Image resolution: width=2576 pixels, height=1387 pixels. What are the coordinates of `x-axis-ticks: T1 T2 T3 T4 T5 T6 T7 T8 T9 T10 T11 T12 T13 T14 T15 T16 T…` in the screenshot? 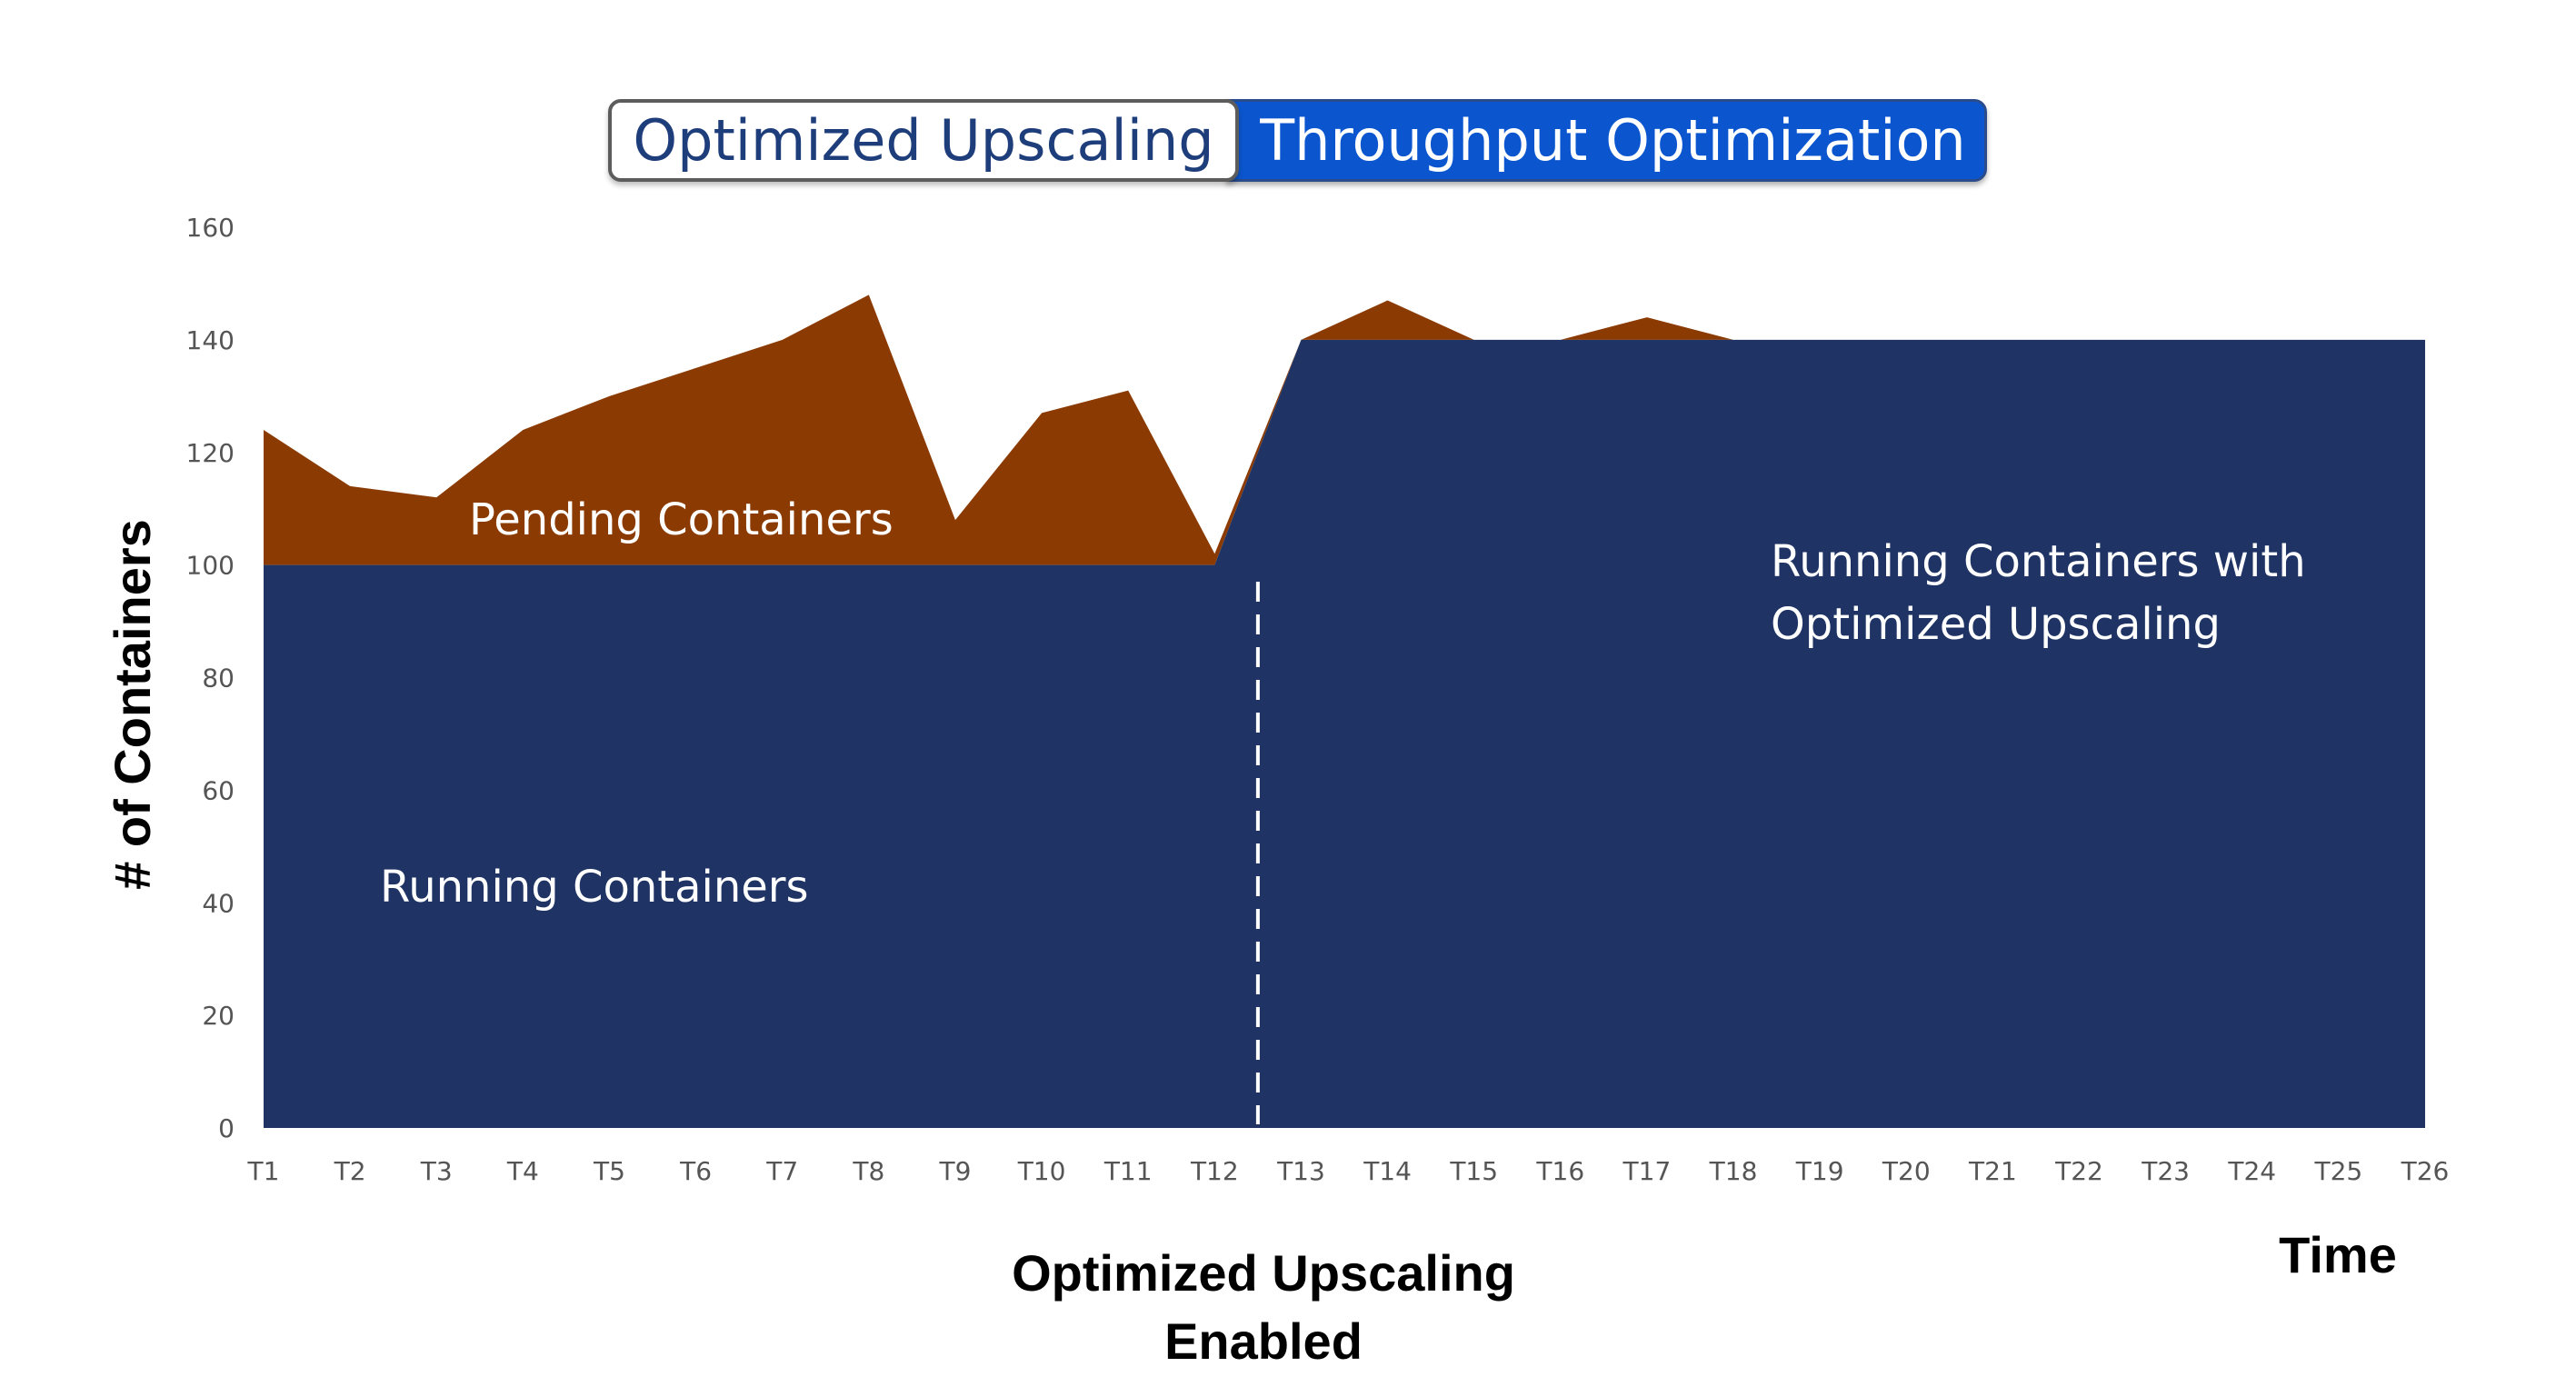 It's located at (1348, 1171).